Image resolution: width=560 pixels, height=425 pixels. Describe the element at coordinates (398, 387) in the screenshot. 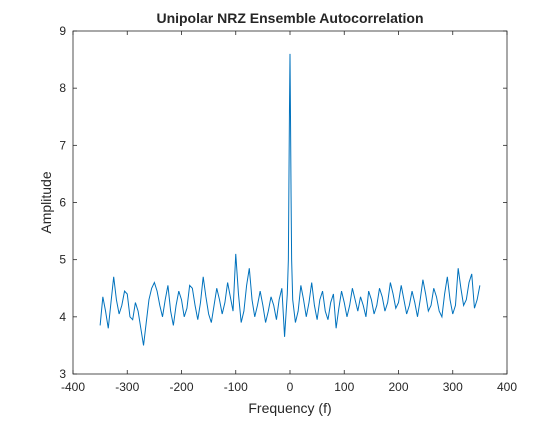

I see `x-tick-label: 200` at that location.